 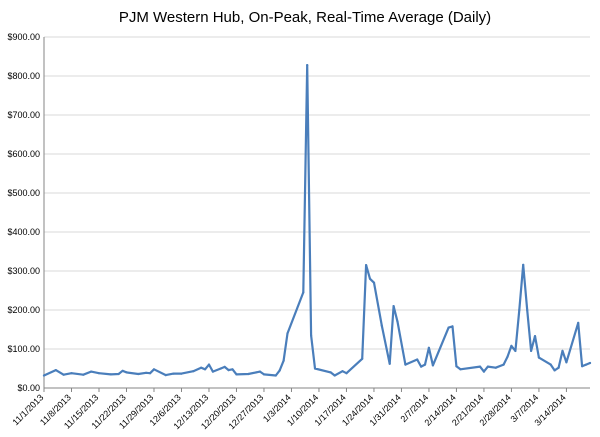 I want to click on y-tick-label: $900.00, so click(x=23, y=37).